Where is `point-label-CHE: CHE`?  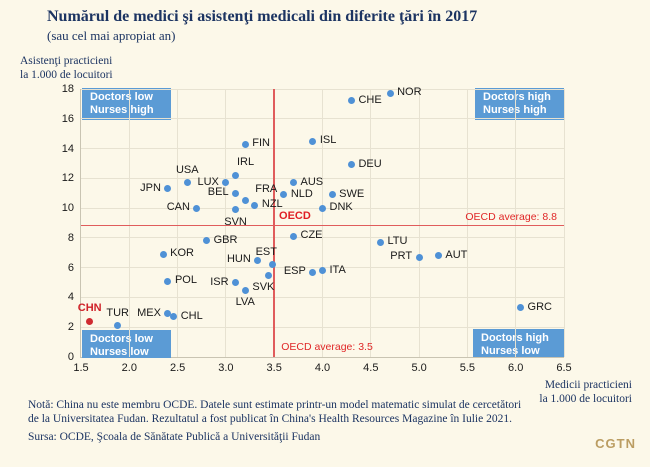 point-label-CHE: CHE is located at coordinates (370, 99).